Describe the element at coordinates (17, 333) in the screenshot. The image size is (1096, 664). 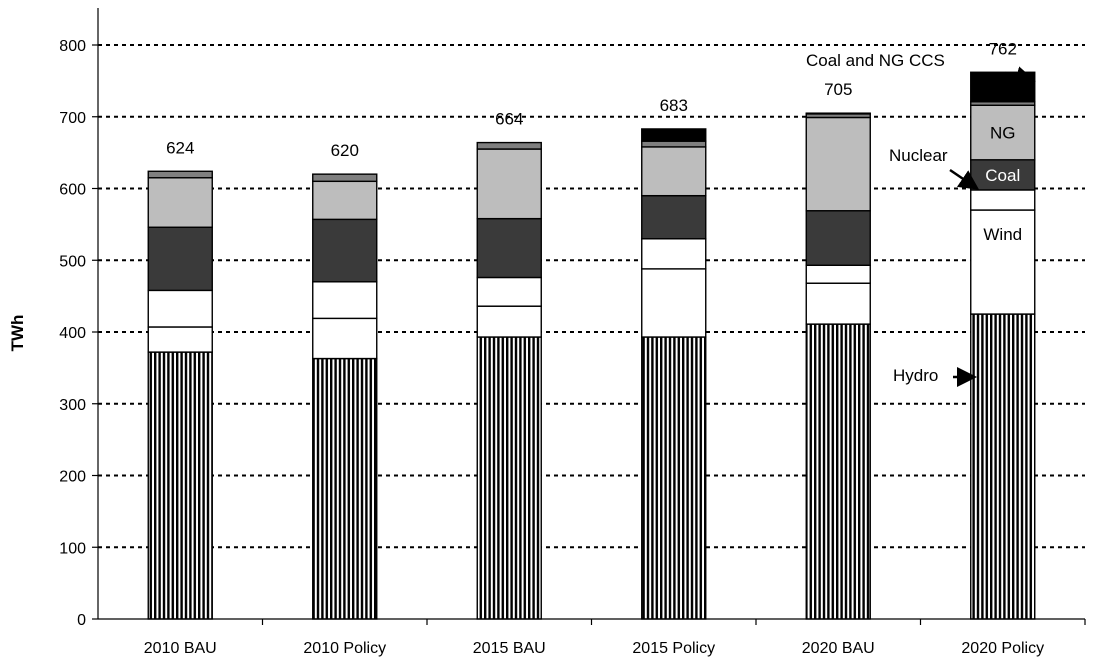
I see `y-axis-label: TWh` at that location.